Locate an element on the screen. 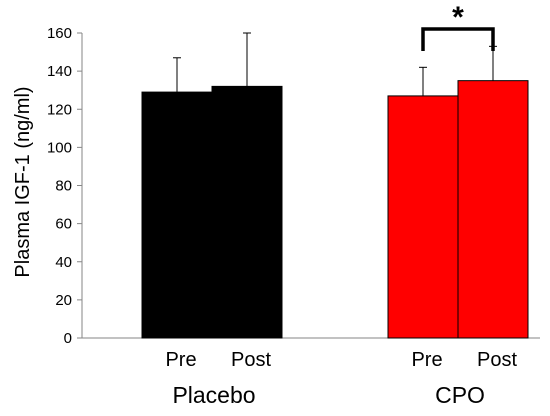 This screenshot has height=416, width=550. y-tick-label: 60 is located at coordinates (63, 224).